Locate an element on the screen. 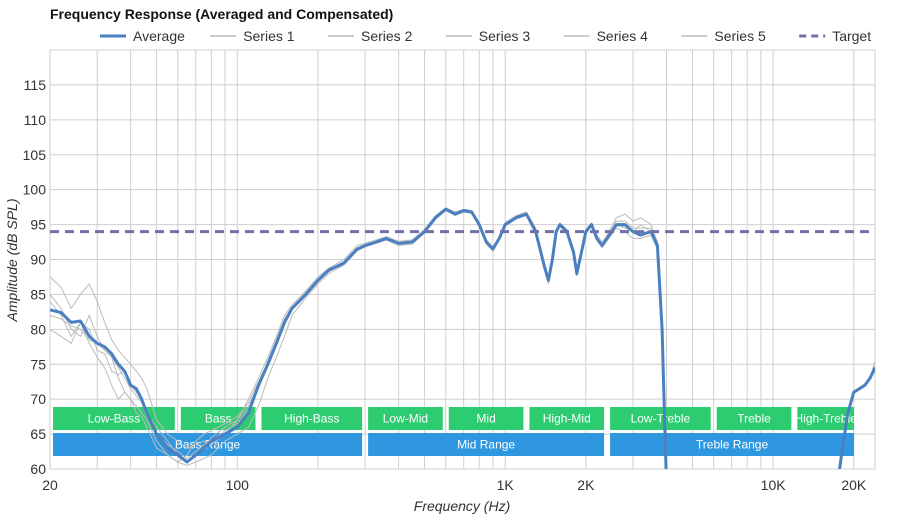 This screenshot has width=900, height=520. x-tick-label: 2K is located at coordinates (586, 485).